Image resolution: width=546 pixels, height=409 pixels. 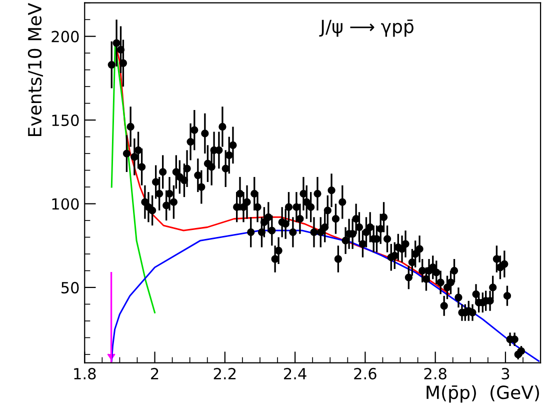 I want to click on text: J/ψ ⟶ γpp̄, so click(x=366, y=28).